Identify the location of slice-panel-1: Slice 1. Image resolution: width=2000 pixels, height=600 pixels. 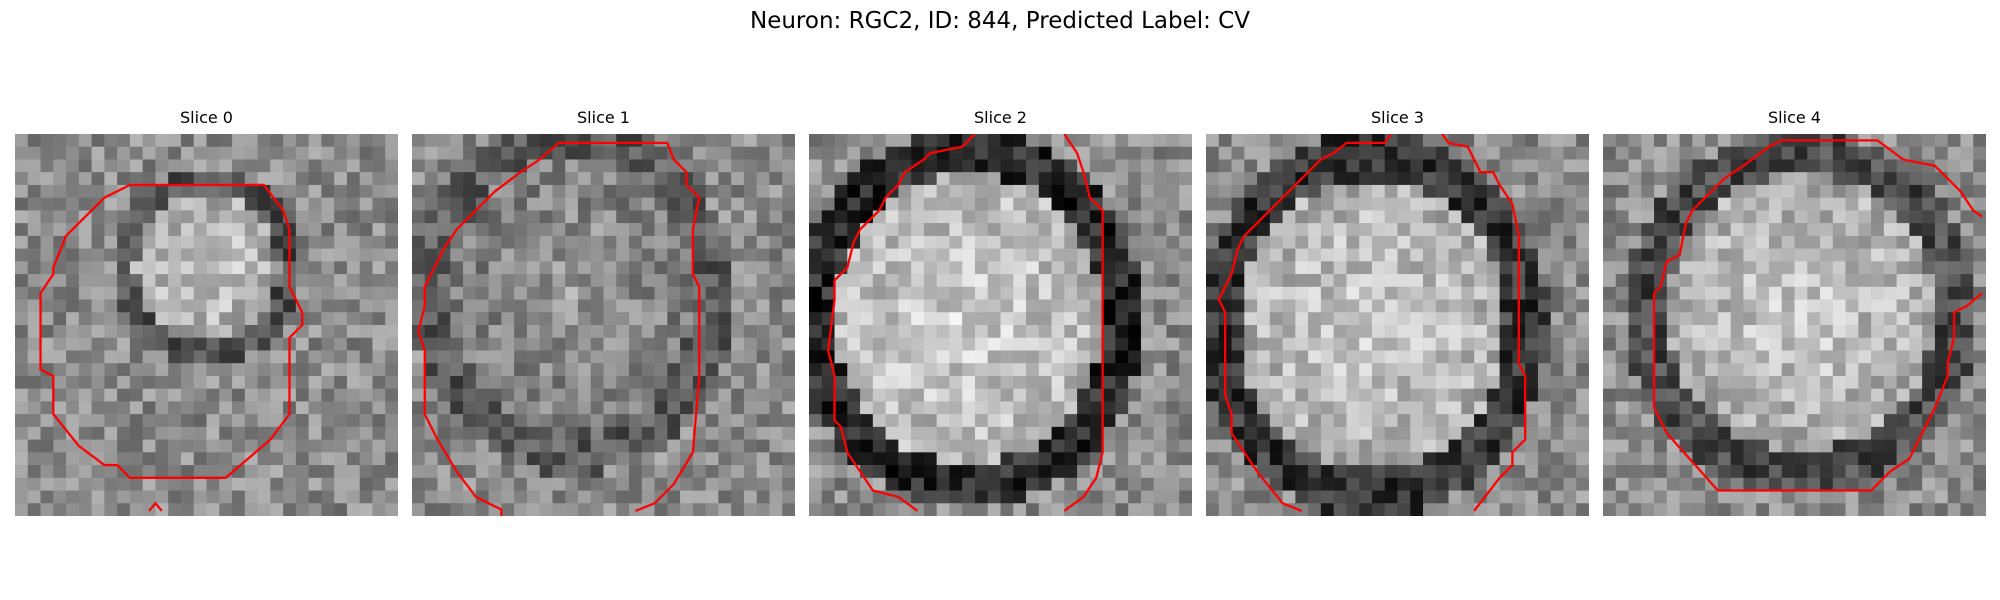
(603, 312).